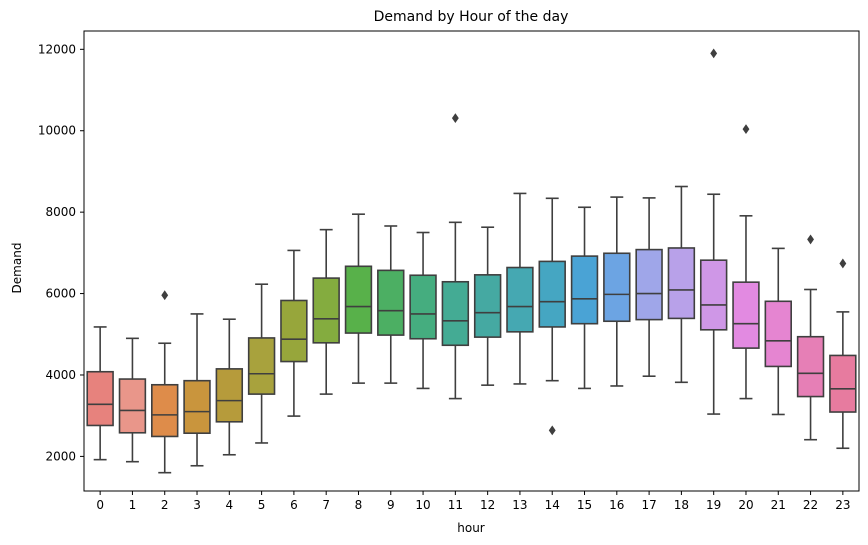  What do you see at coordinates (229, 505) in the screenshot?
I see `x-tick-label: 4` at bounding box center [229, 505].